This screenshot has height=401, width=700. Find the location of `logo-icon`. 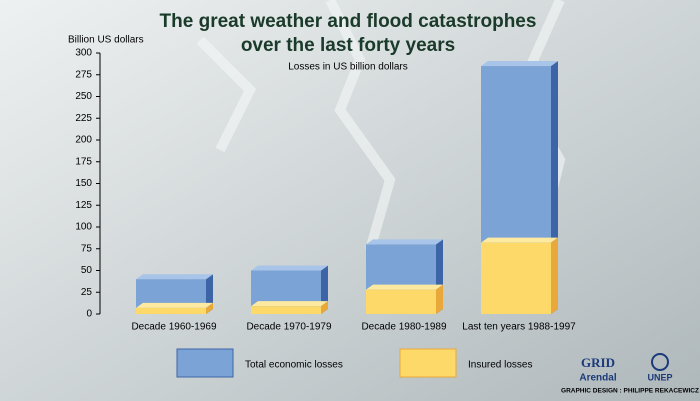

logo-icon is located at coordinates (660, 362).